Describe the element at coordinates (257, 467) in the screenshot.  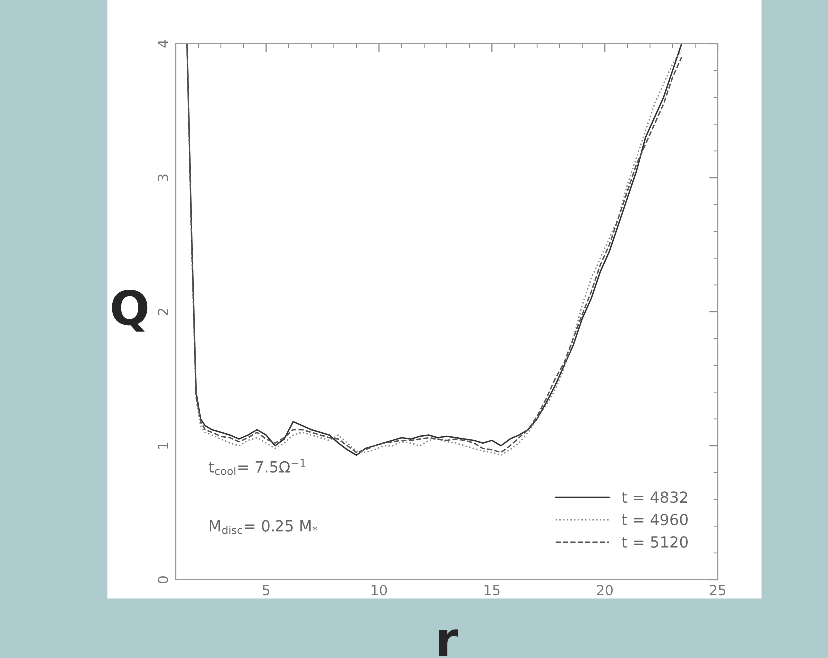
I see `annotation: t$_{cool}$= 7.5Ω$^{−1}$` at that location.